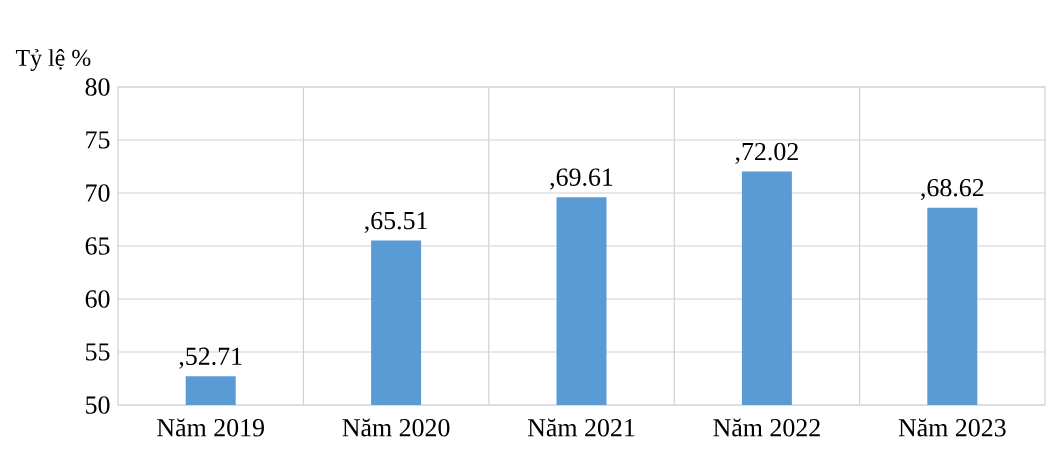 The width and height of the screenshot is (1062, 471). I want to click on data-label: ,69.61, so click(581, 179).